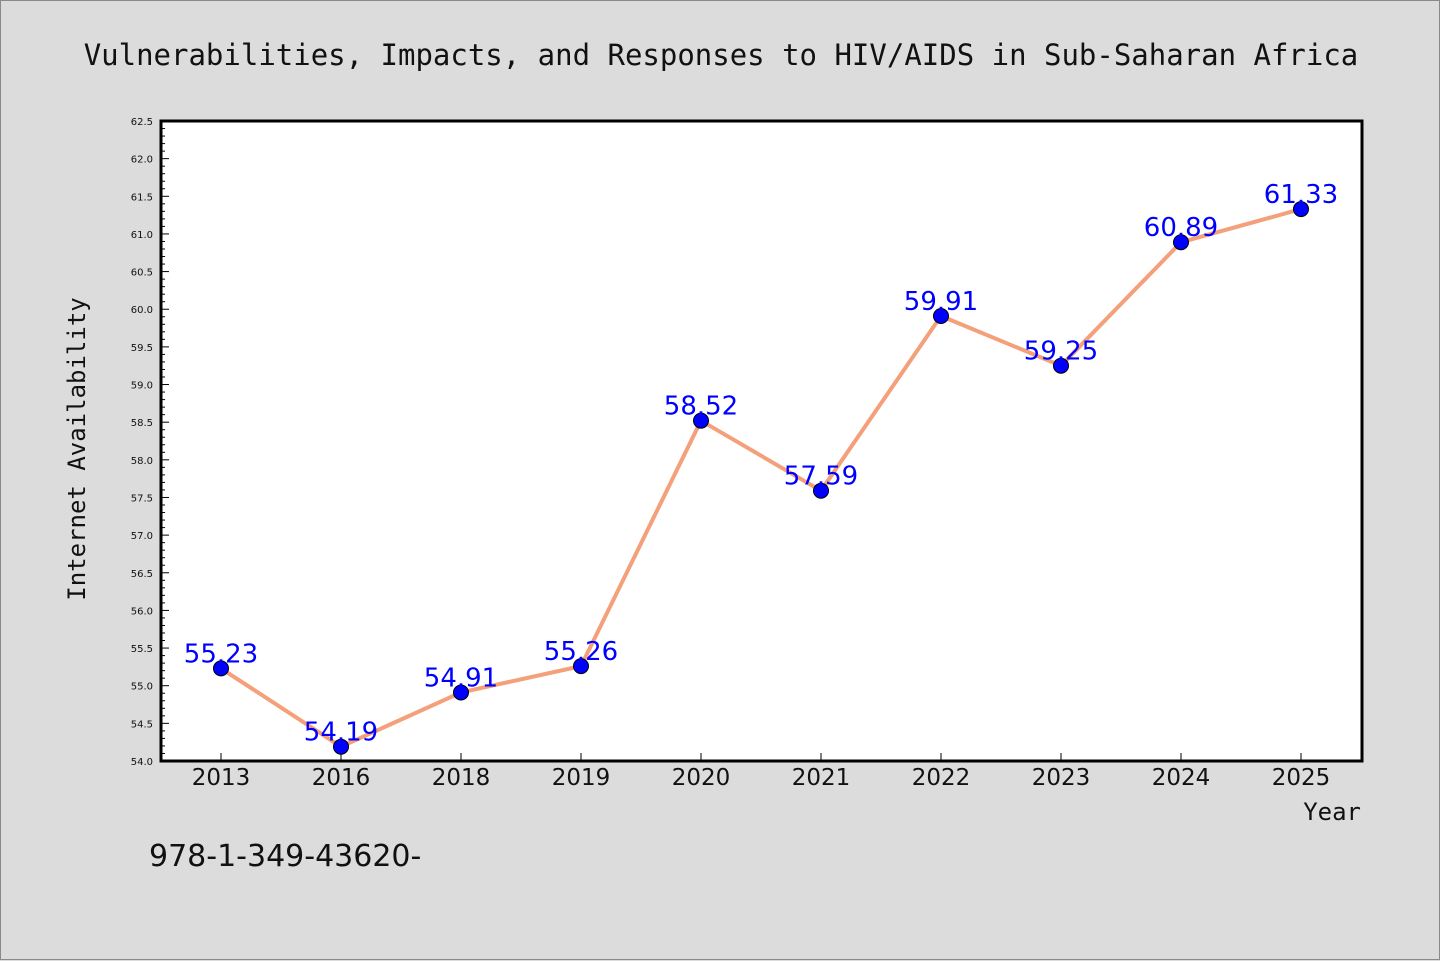 The image size is (1440, 961). What do you see at coordinates (285, 856) in the screenshot?
I see `footer-text: 978-1-349-43620-` at bounding box center [285, 856].